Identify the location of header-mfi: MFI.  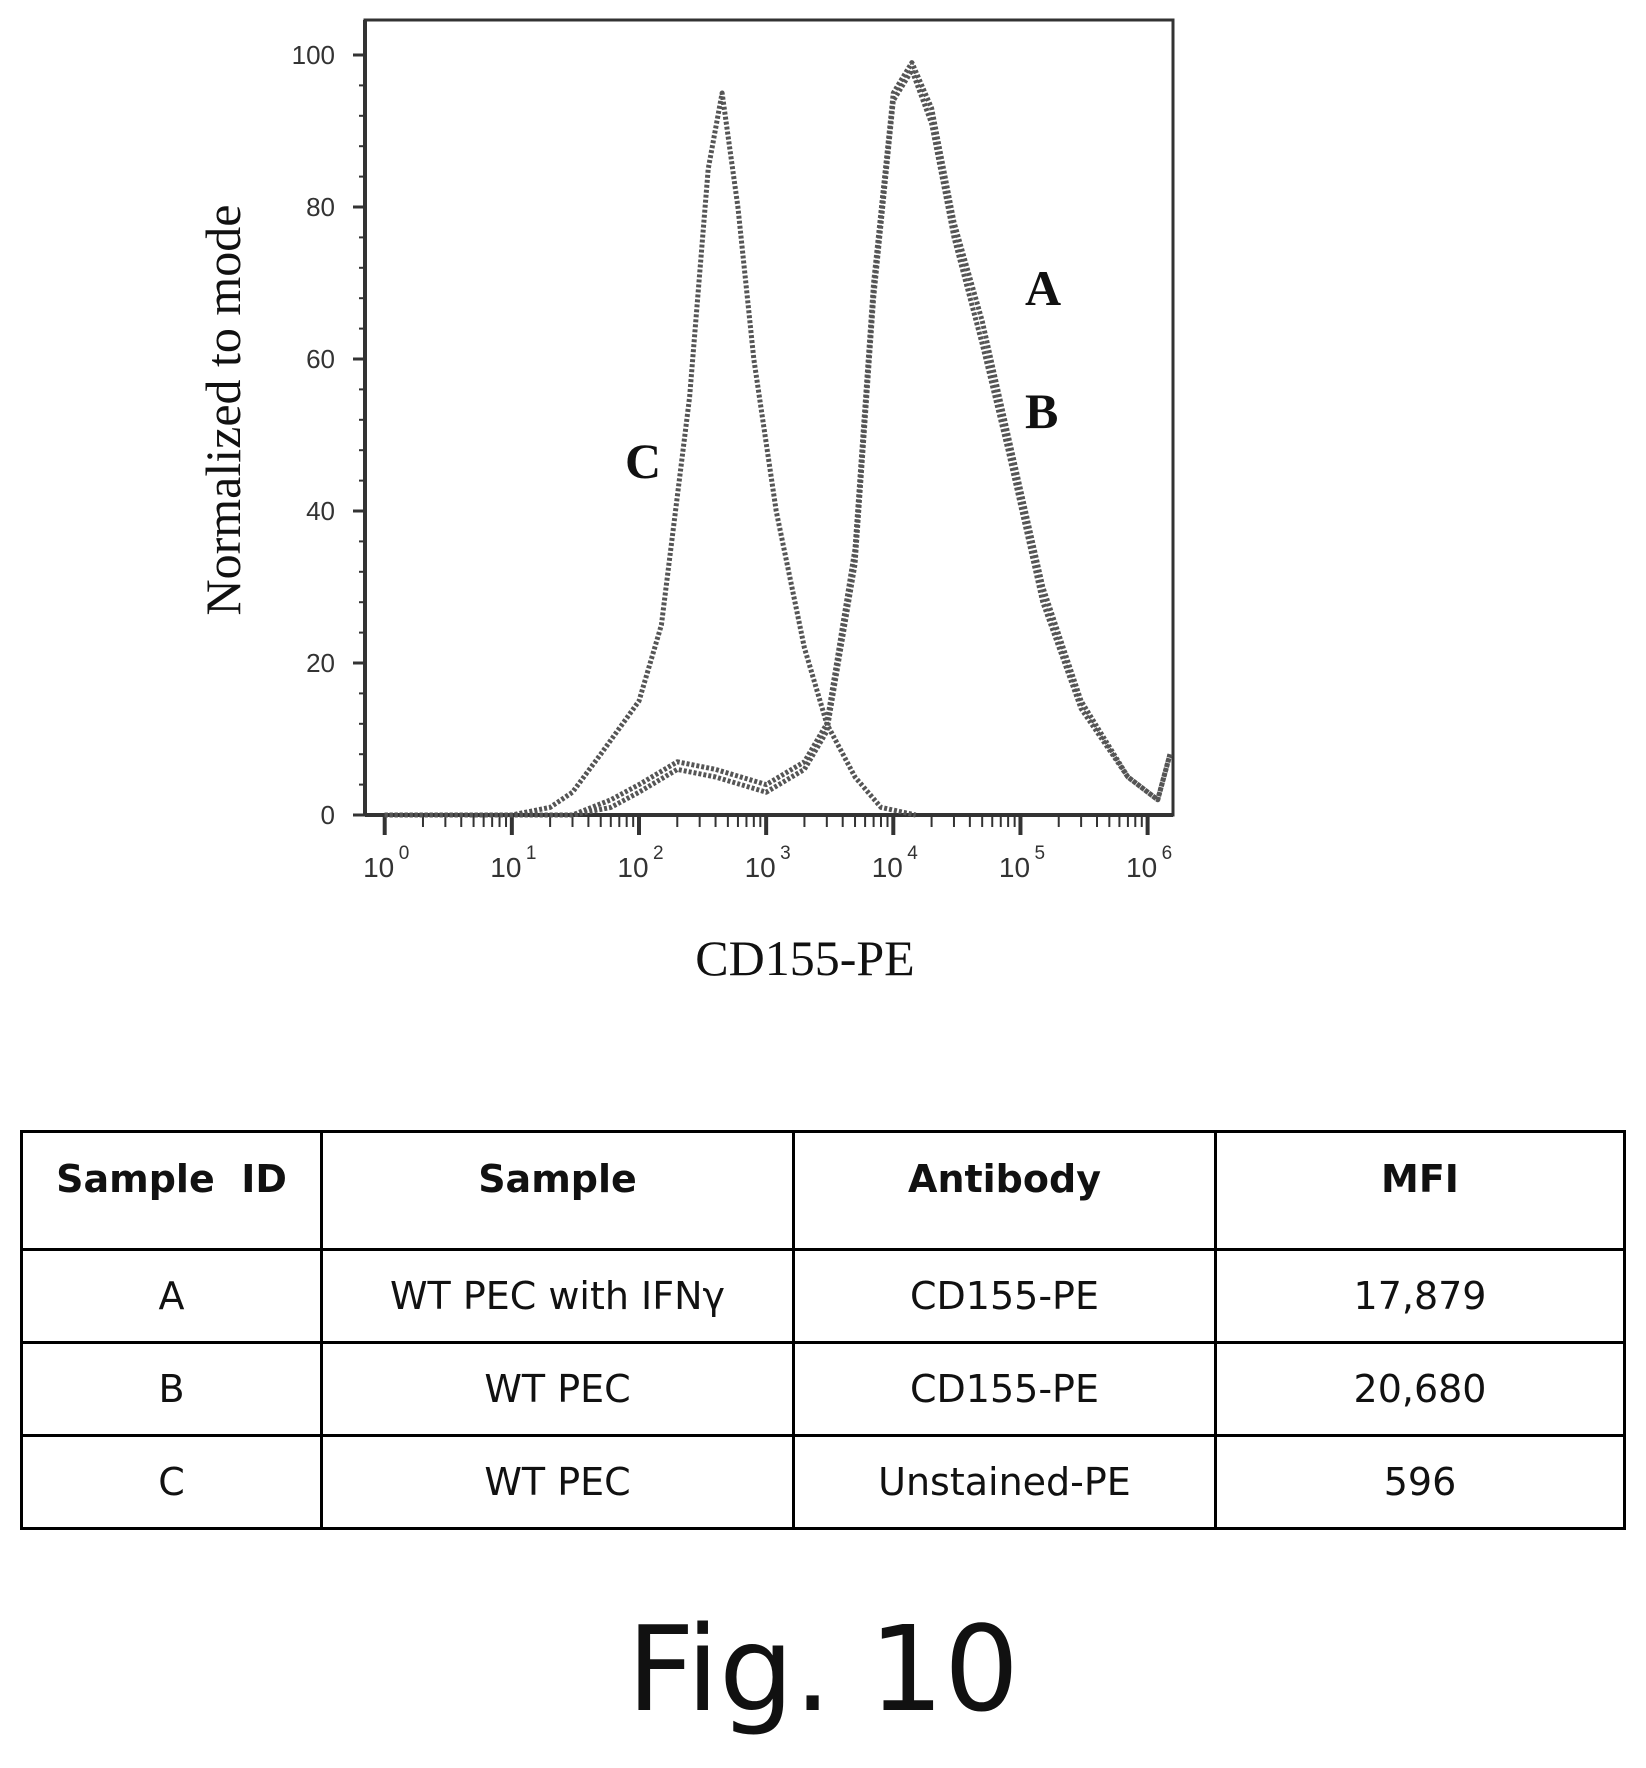
(1420, 1190).